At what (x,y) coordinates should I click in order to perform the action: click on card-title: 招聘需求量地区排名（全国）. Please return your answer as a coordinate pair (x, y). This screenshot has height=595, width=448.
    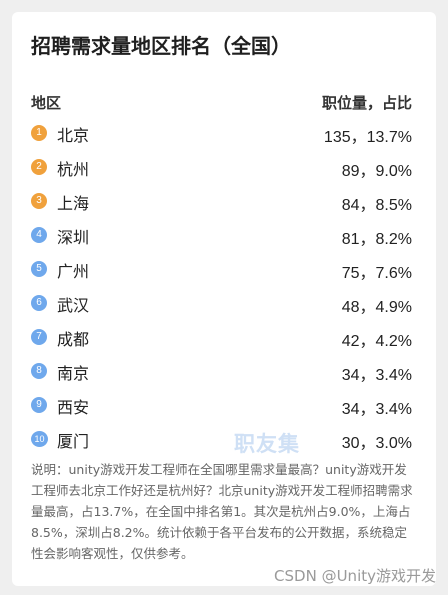
    Looking at the image, I should click on (161, 46).